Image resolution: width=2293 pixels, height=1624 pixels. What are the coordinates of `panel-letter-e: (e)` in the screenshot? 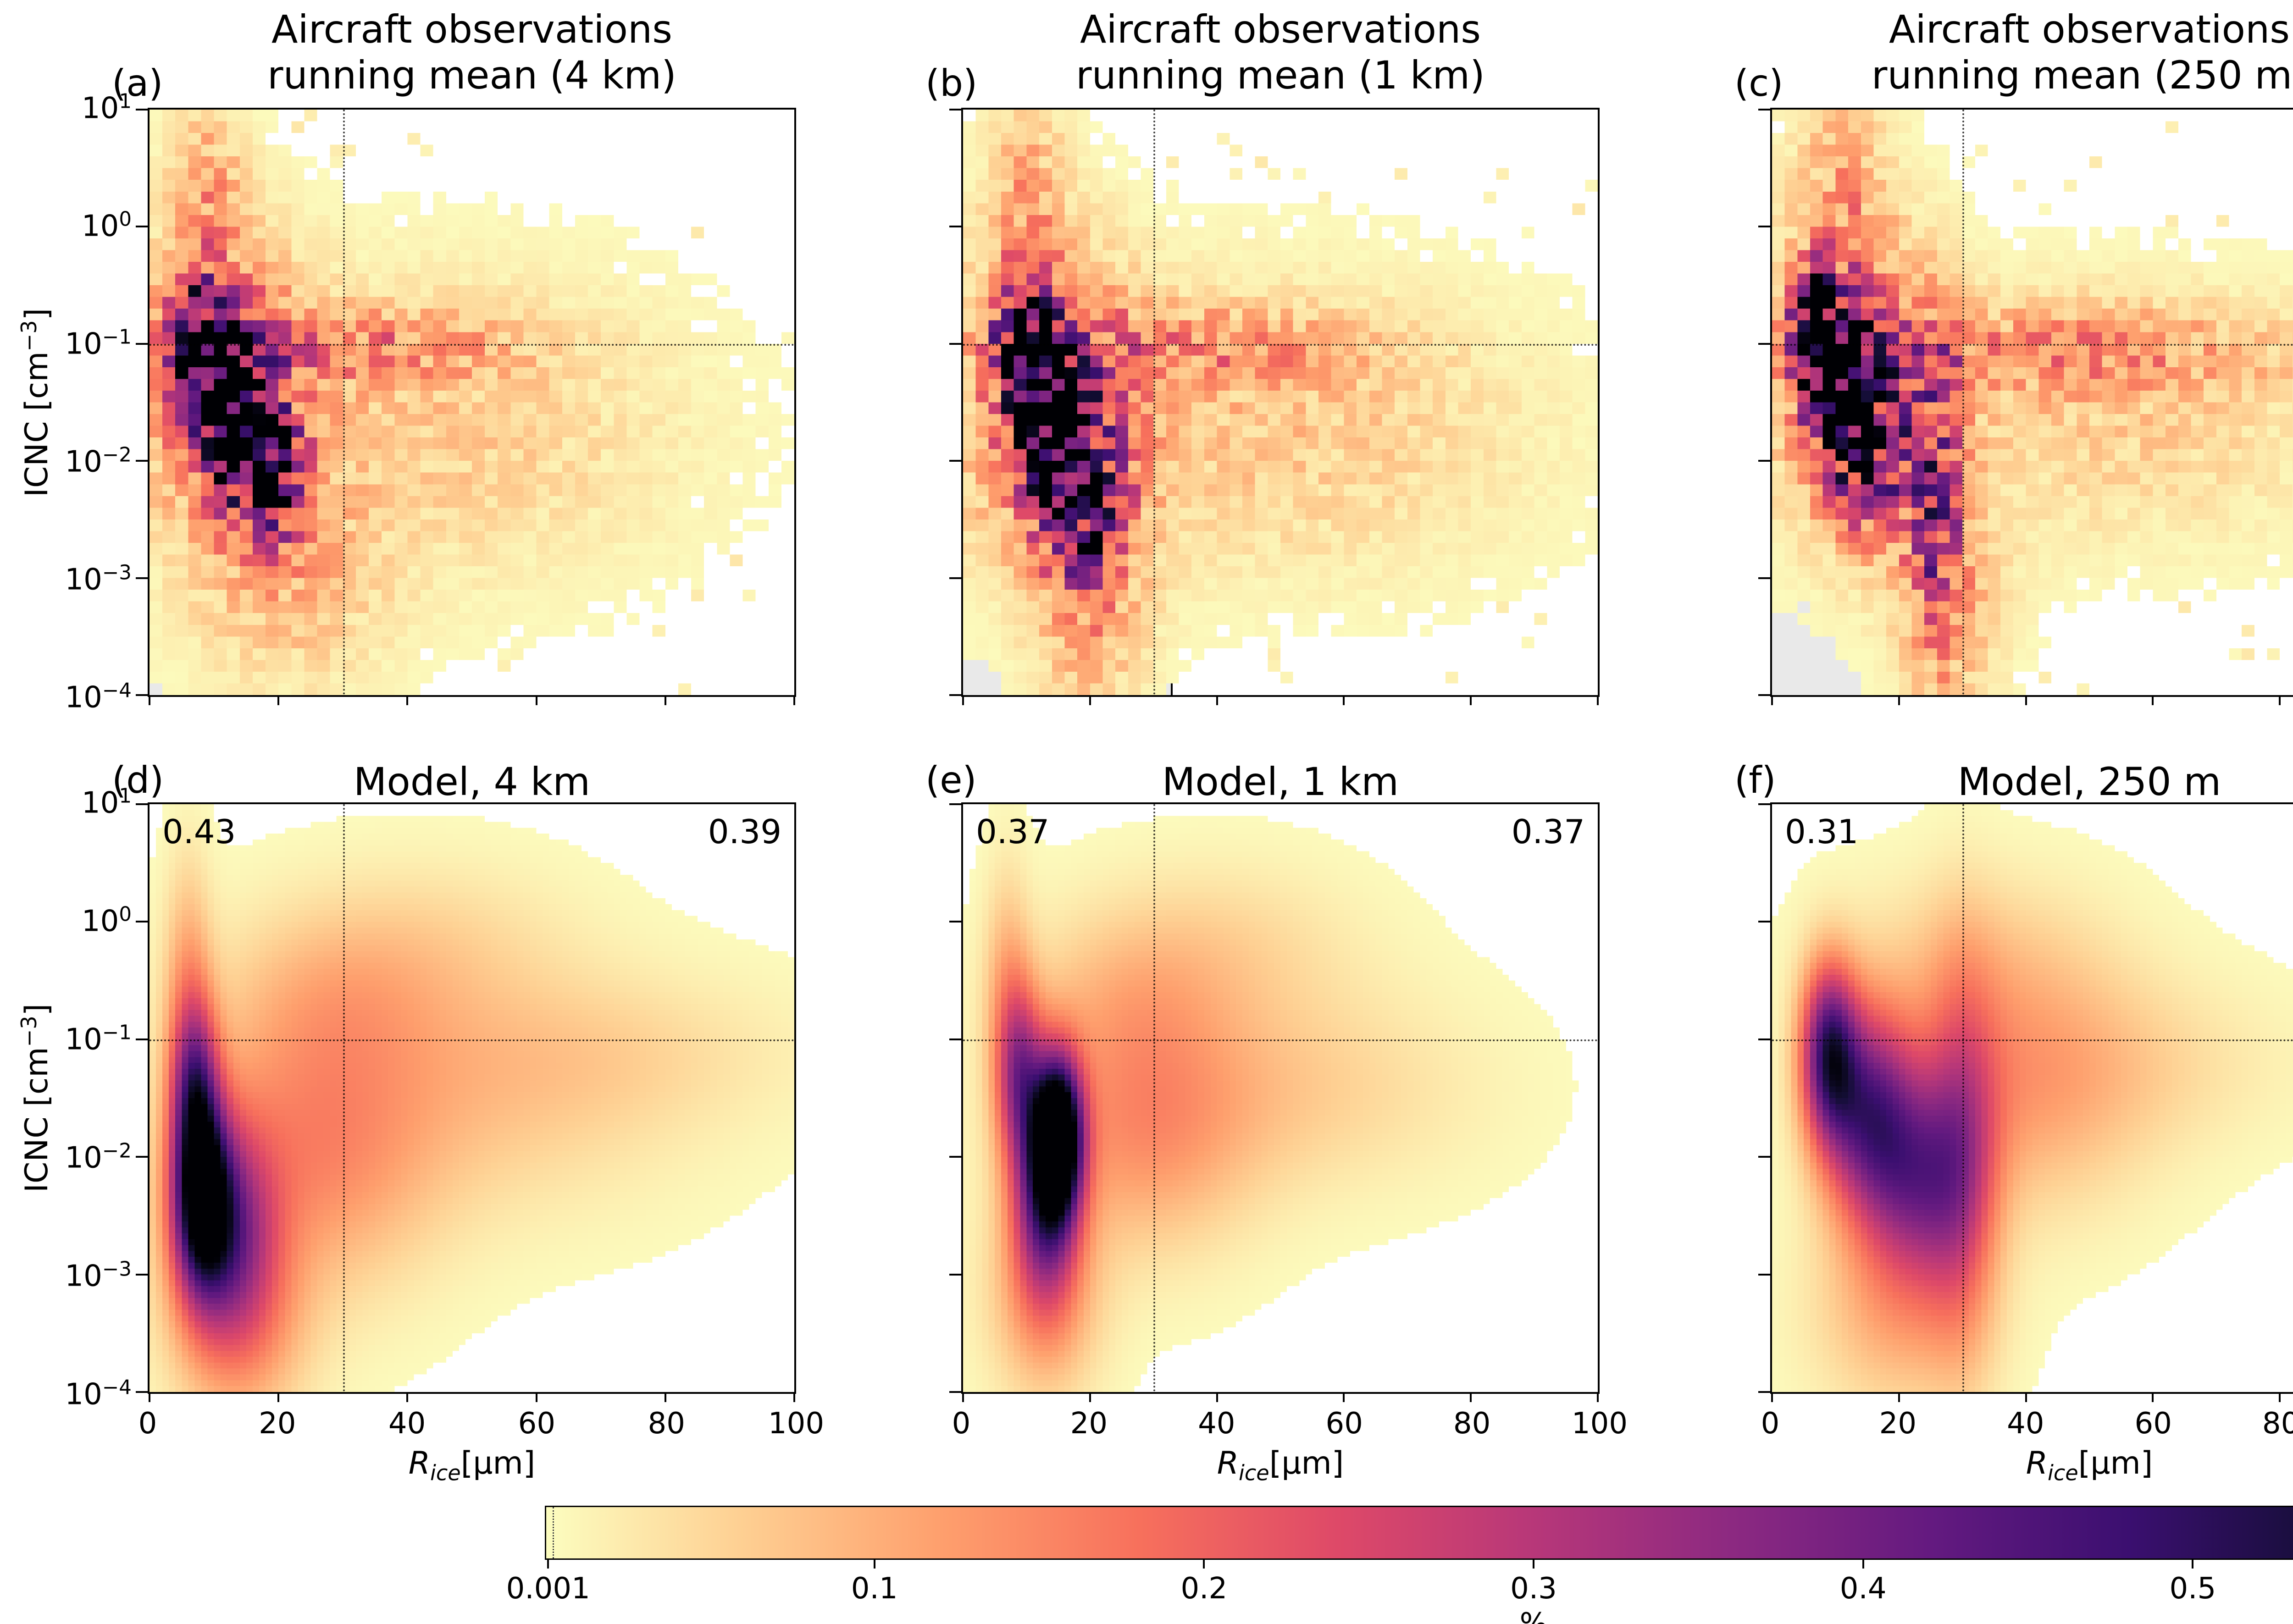 It's located at (951, 780).